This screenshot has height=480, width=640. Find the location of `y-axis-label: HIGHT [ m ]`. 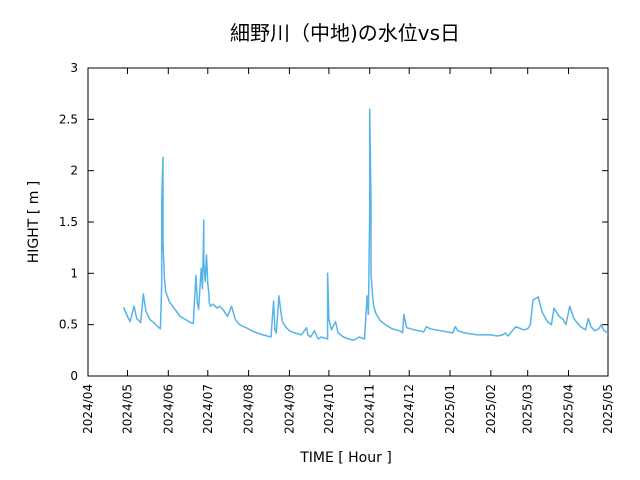

y-axis-label: HIGHT [ m ] is located at coordinates (34, 222).